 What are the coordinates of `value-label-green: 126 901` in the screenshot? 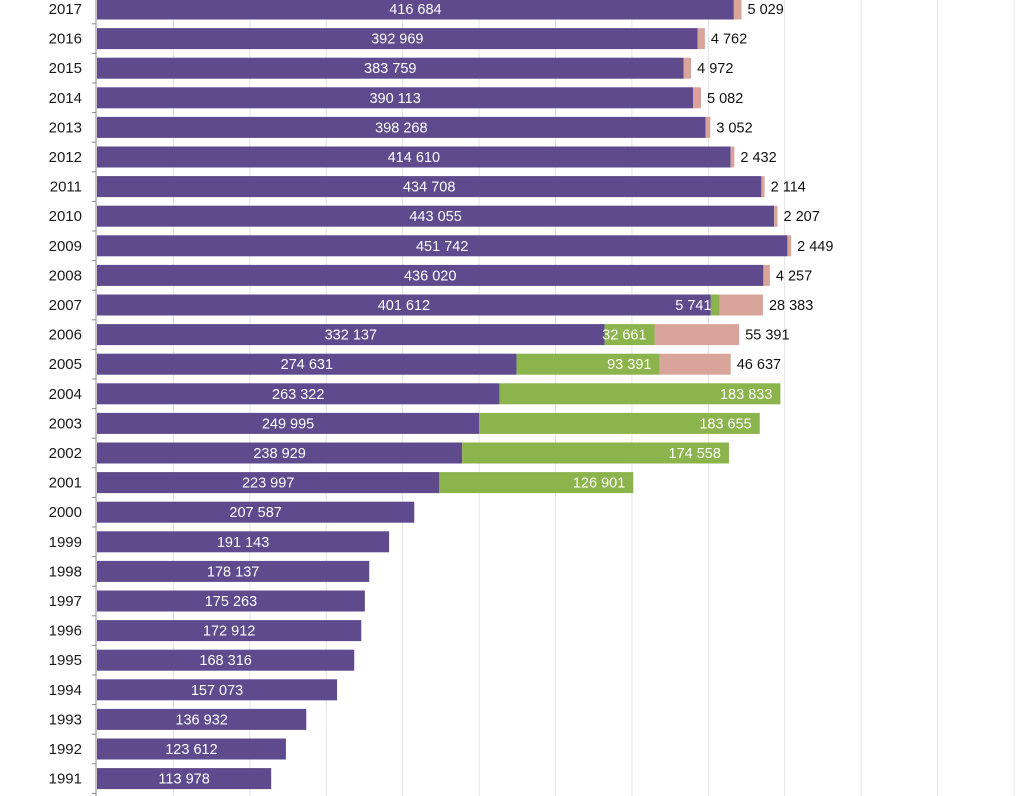 It's located at (599, 484).